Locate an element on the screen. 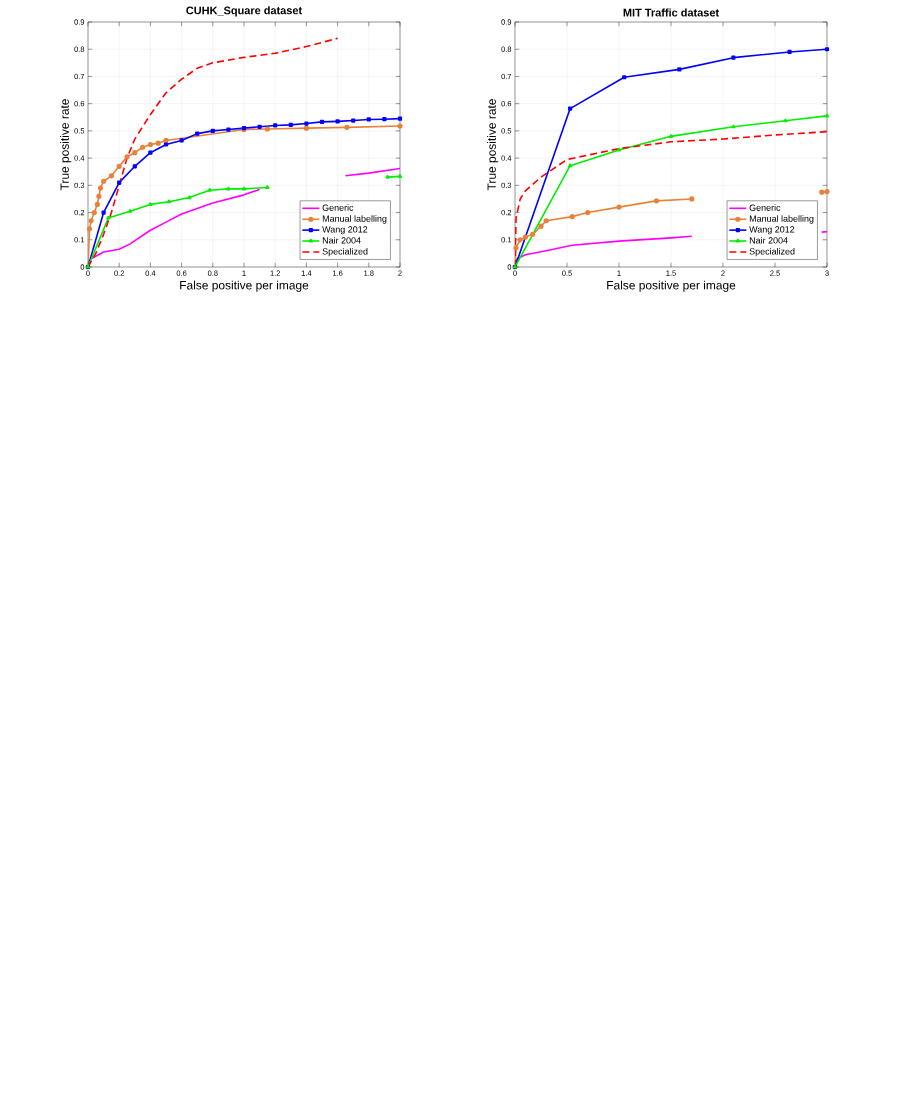  chart-title: CUHK_Square dataset is located at coordinates (244, 11).